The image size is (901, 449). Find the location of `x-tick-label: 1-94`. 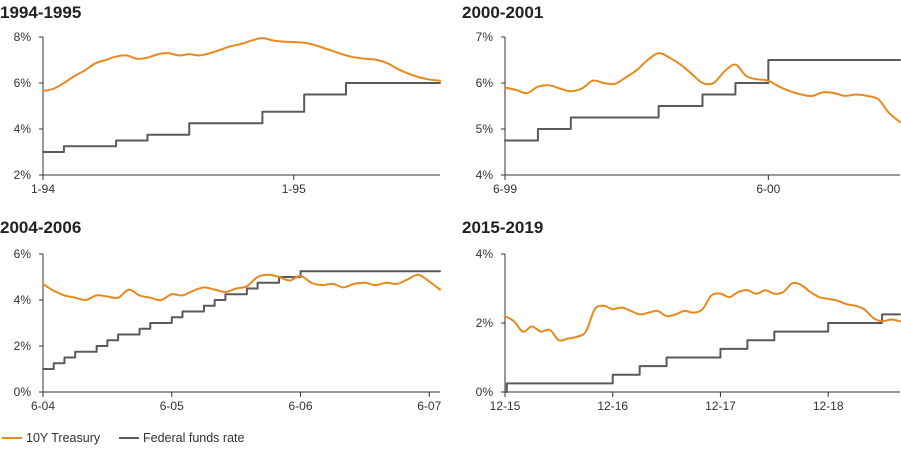

x-tick-label: 1-94 is located at coordinates (43, 189).